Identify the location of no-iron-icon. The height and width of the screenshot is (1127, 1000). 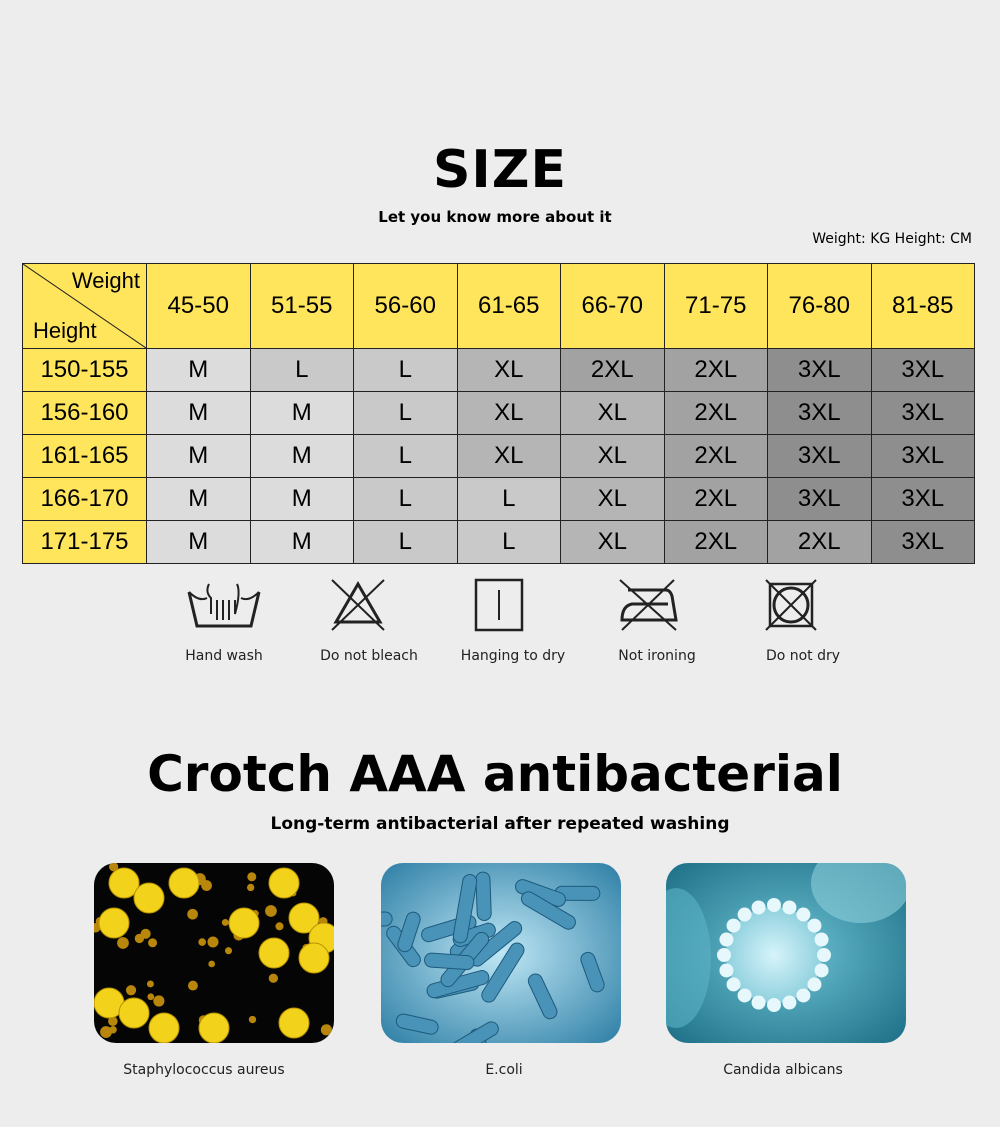
(648, 605).